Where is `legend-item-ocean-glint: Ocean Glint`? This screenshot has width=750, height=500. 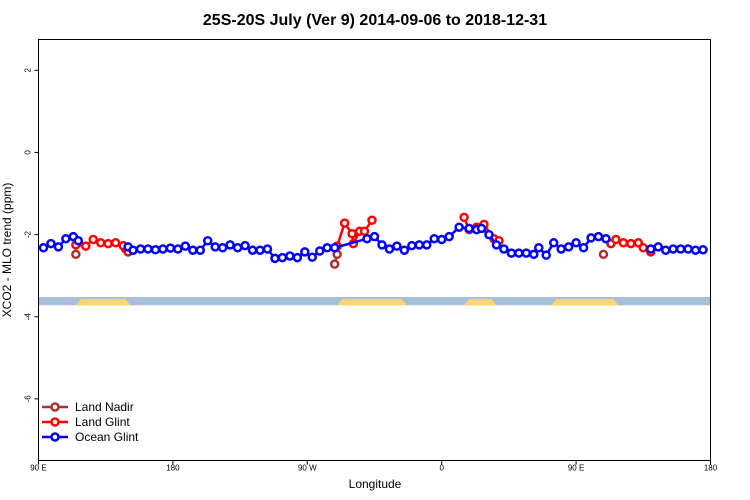
legend-item-ocean-glint: Ocean Glint is located at coordinates (90, 437).